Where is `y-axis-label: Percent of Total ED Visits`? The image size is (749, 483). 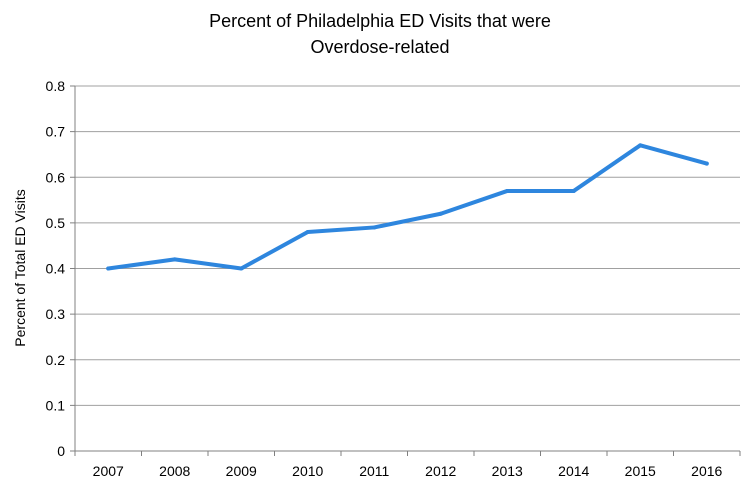 y-axis-label: Percent of Total ED Visits is located at coordinates (20, 267).